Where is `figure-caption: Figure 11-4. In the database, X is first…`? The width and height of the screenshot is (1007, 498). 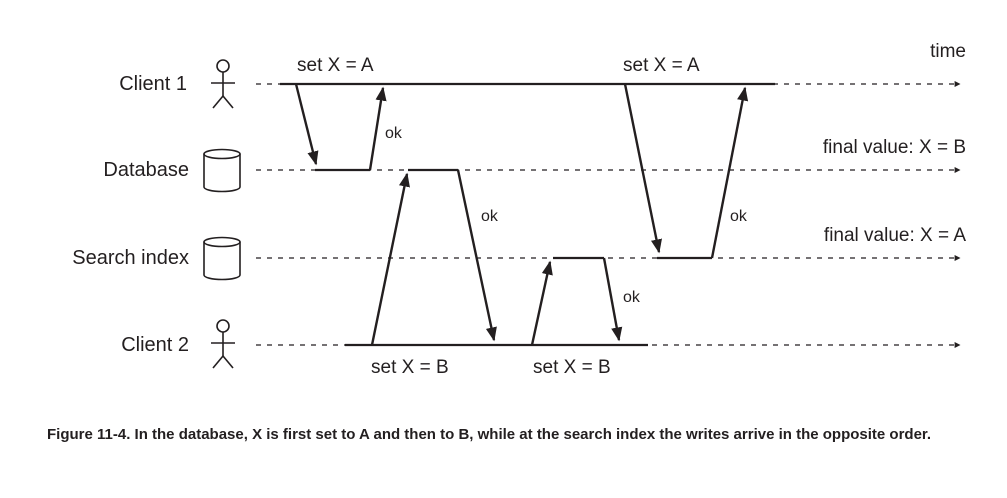
figure-caption: Figure 11-4. In the database, X is first… is located at coordinates (489, 434).